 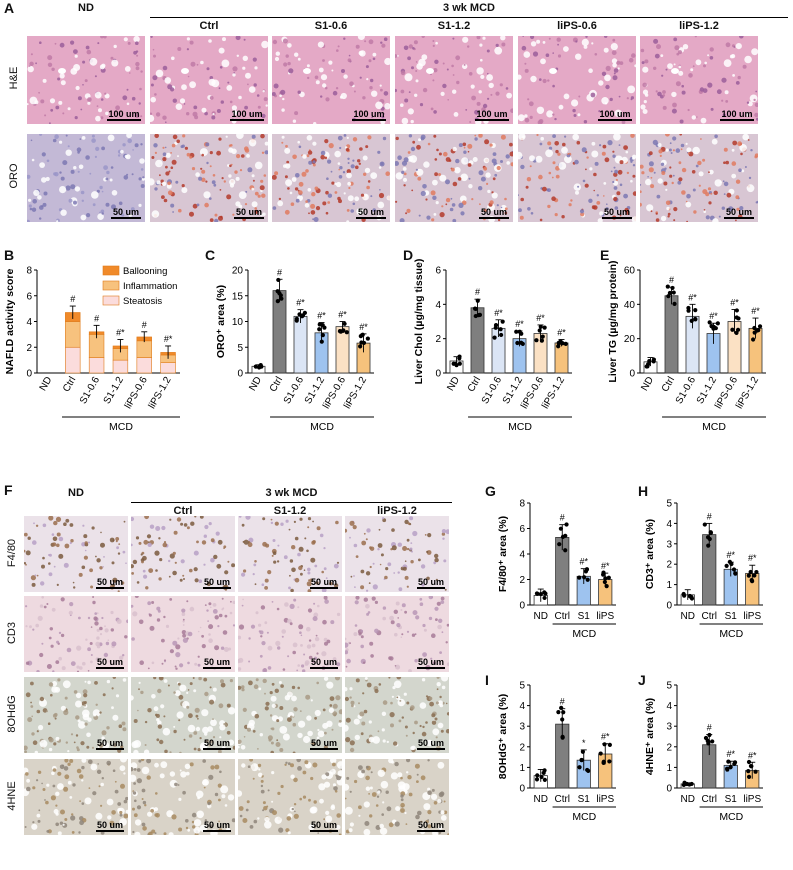 I want to click on legend-swatch, so click(x=111, y=285).